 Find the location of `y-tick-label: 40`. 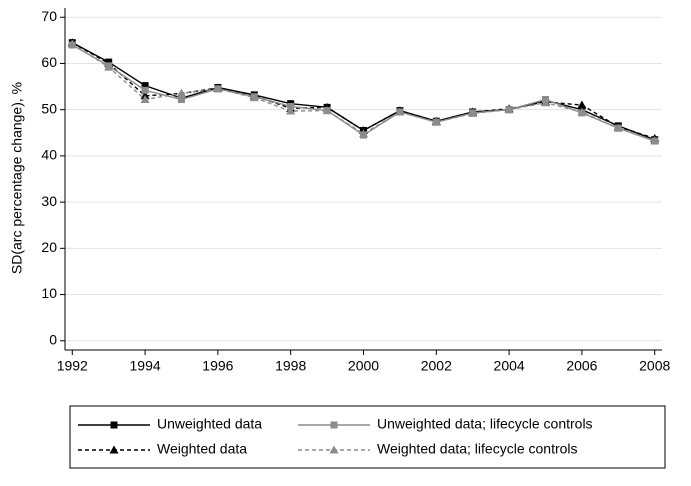

y-tick-label: 40 is located at coordinates (49, 155).